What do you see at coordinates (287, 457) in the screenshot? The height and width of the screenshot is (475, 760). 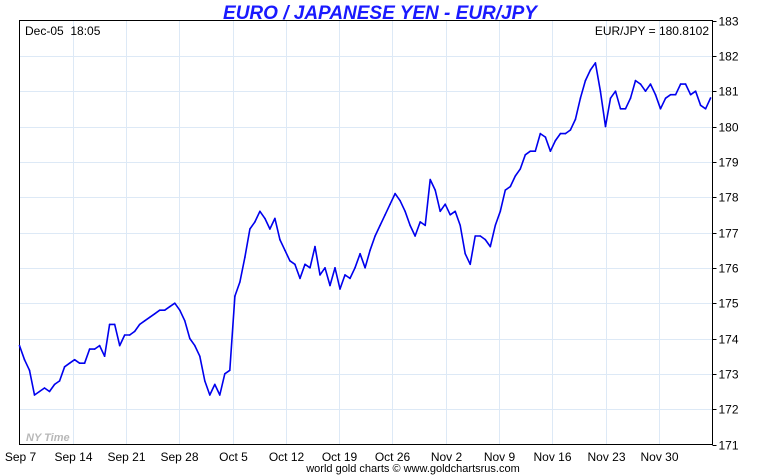 I see `x-tick-label: Oct 12` at bounding box center [287, 457].